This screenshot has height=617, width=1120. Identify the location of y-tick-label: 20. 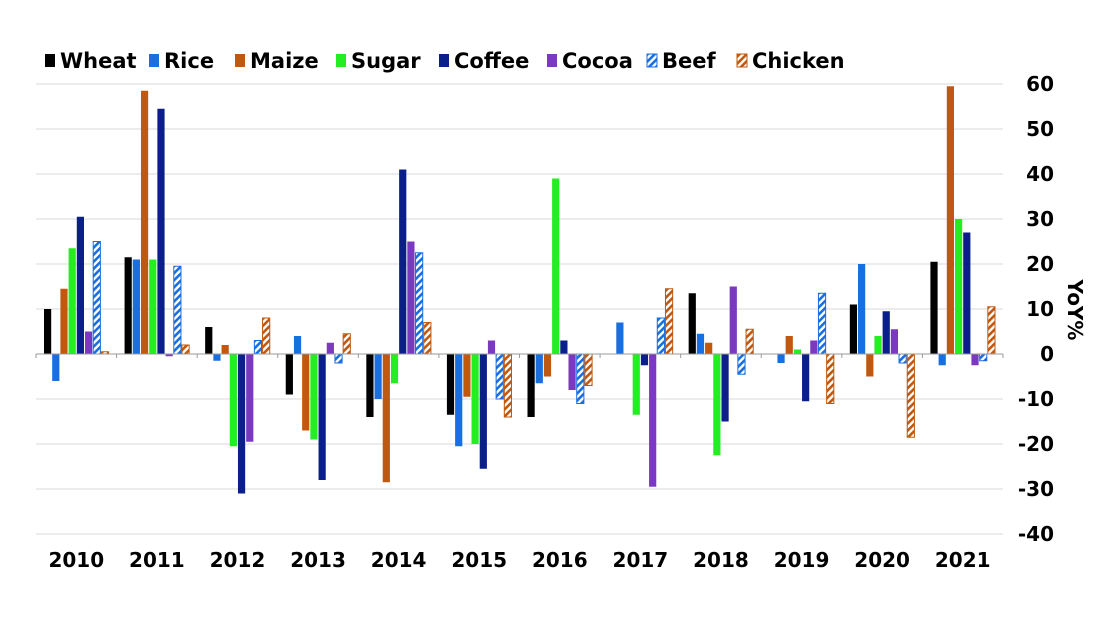
(1040, 264).